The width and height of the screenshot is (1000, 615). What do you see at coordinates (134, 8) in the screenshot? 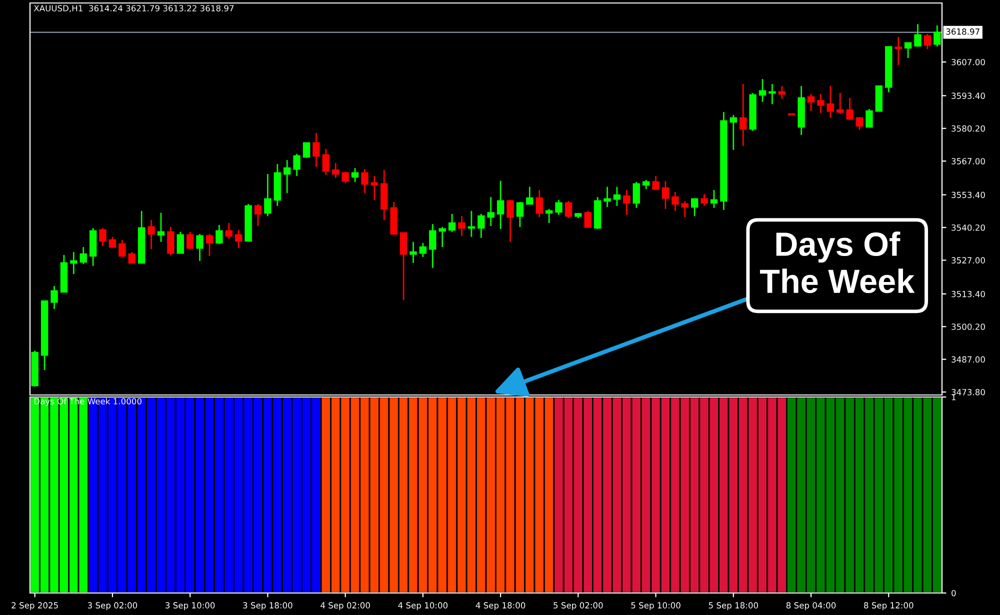
I see `chart-title: XAUUSD,H1 3614.24 3621.79 3613.22 3618.97` at bounding box center [134, 8].